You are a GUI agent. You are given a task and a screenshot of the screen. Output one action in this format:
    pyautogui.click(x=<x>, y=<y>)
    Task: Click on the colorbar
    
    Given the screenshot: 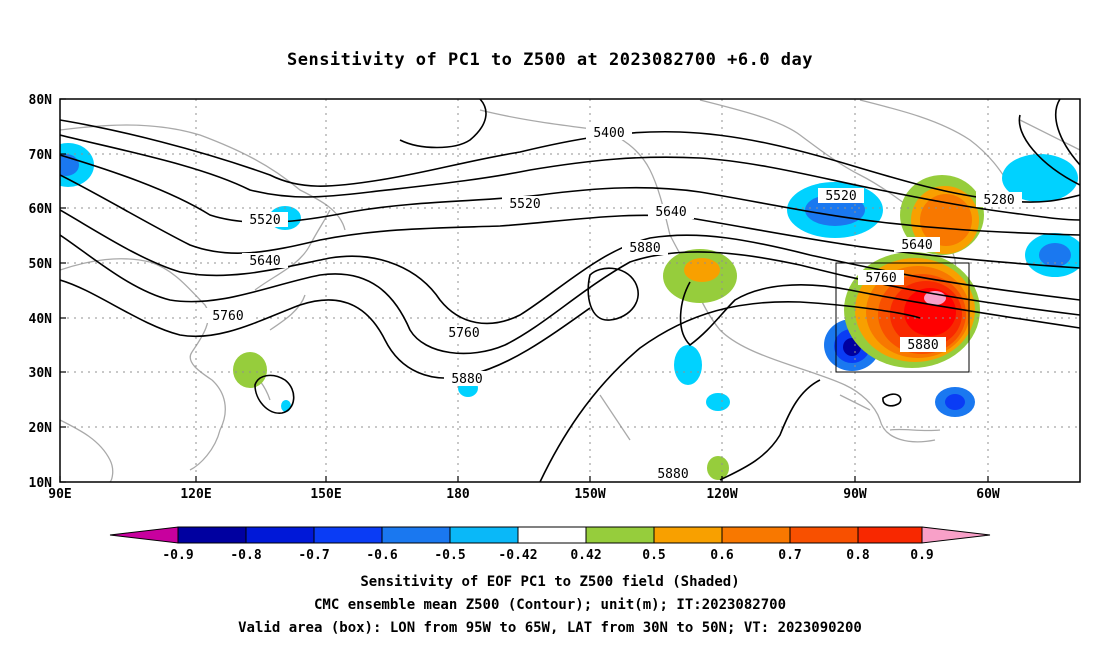 What is the action you would take?
    pyautogui.click(x=550, y=535)
    